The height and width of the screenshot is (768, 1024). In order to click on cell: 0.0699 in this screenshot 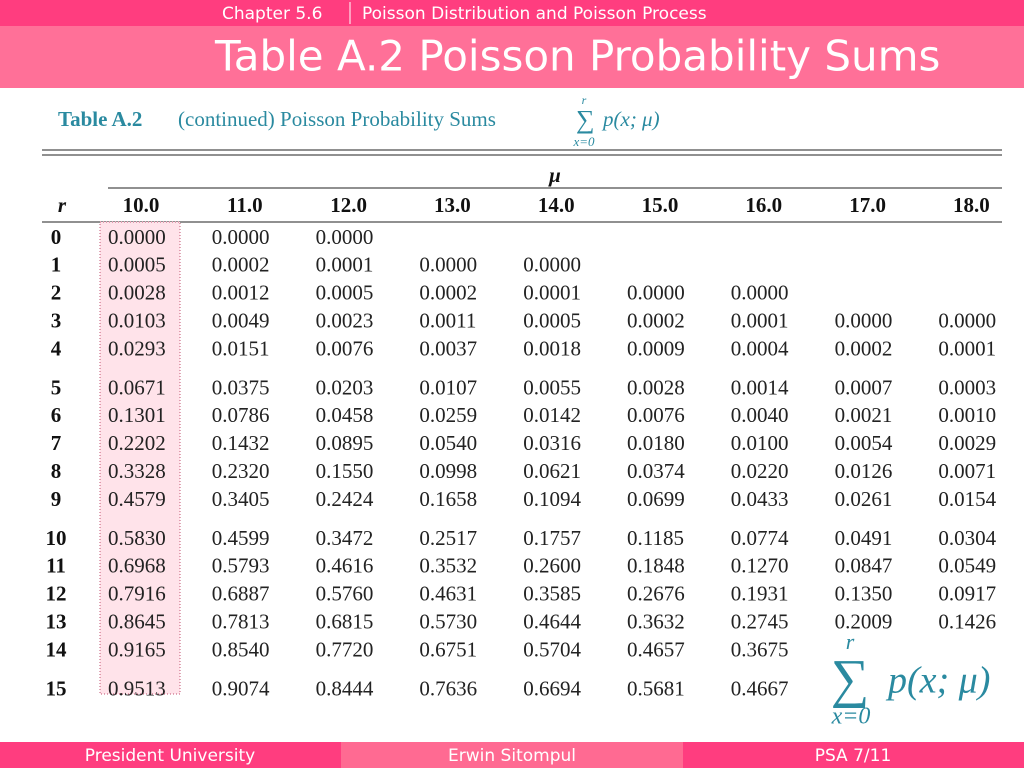, I will do `click(656, 499)`.